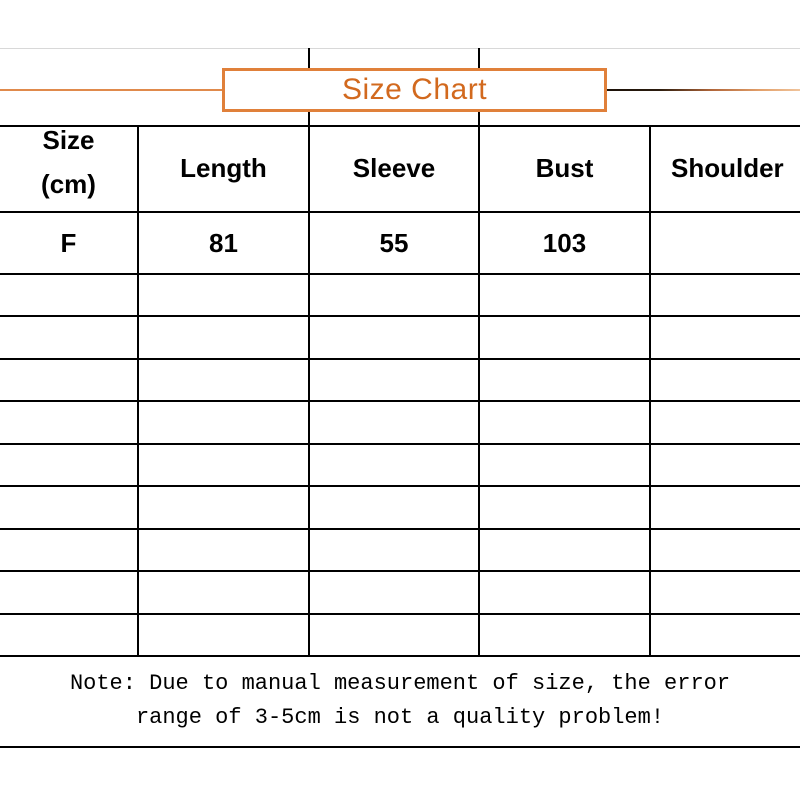 The image size is (800, 800). I want to click on note-line-2: range of 3-5cm is not a quality problem!, so click(400, 717).